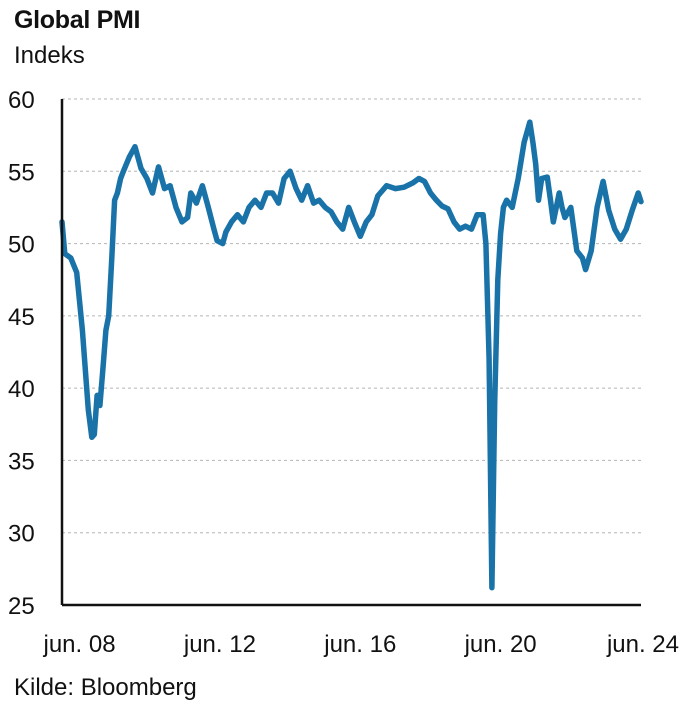 This screenshot has height=717, width=699. Describe the element at coordinates (21, 606) in the screenshot. I see `y-tick-label: 25` at that location.